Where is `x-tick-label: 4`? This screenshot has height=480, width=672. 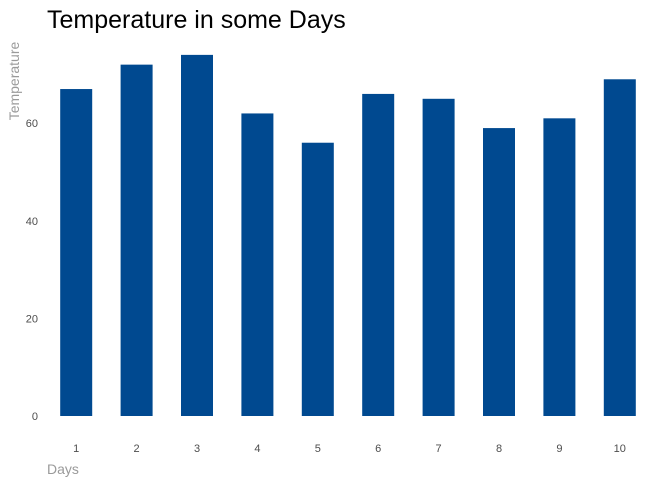
x-tick-label: 4 is located at coordinates (257, 449).